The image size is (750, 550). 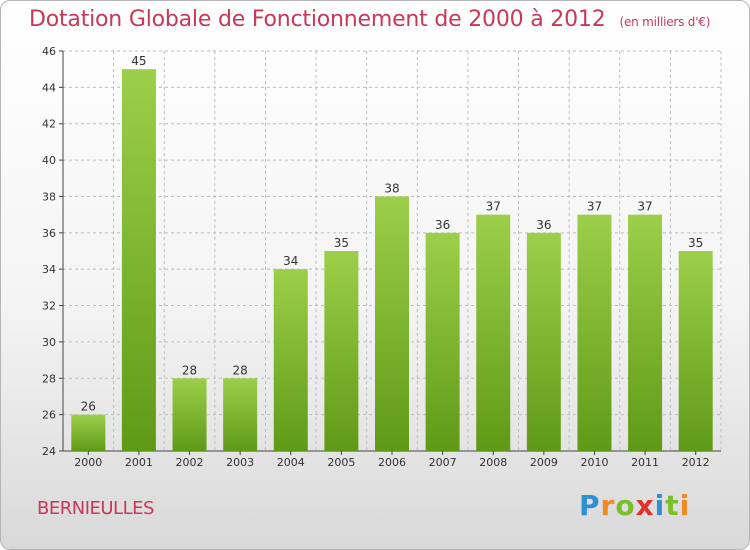 What do you see at coordinates (139, 462) in the screenshot?
I see `x-tick-label-2001: 2001` at bounding box center [139, 462].